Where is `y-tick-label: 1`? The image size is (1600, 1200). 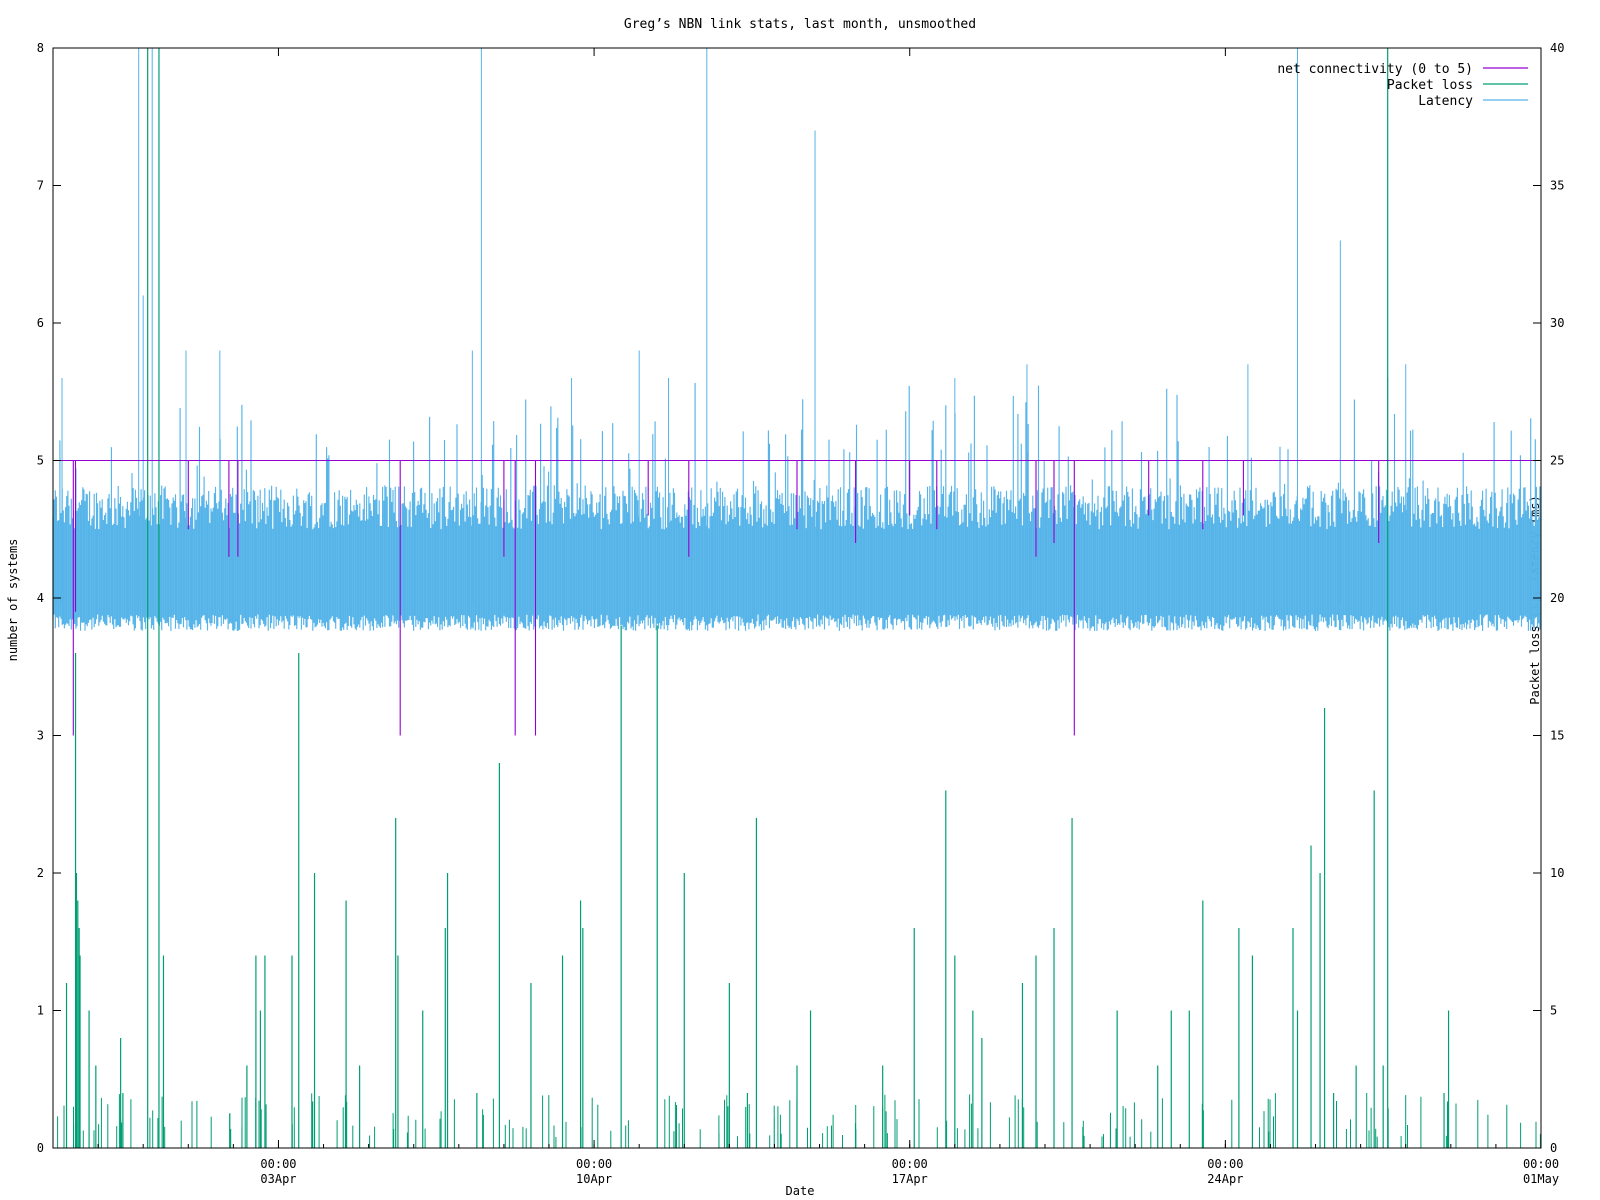 y-tick-label: 1 is located at coordinates (40, 1011).